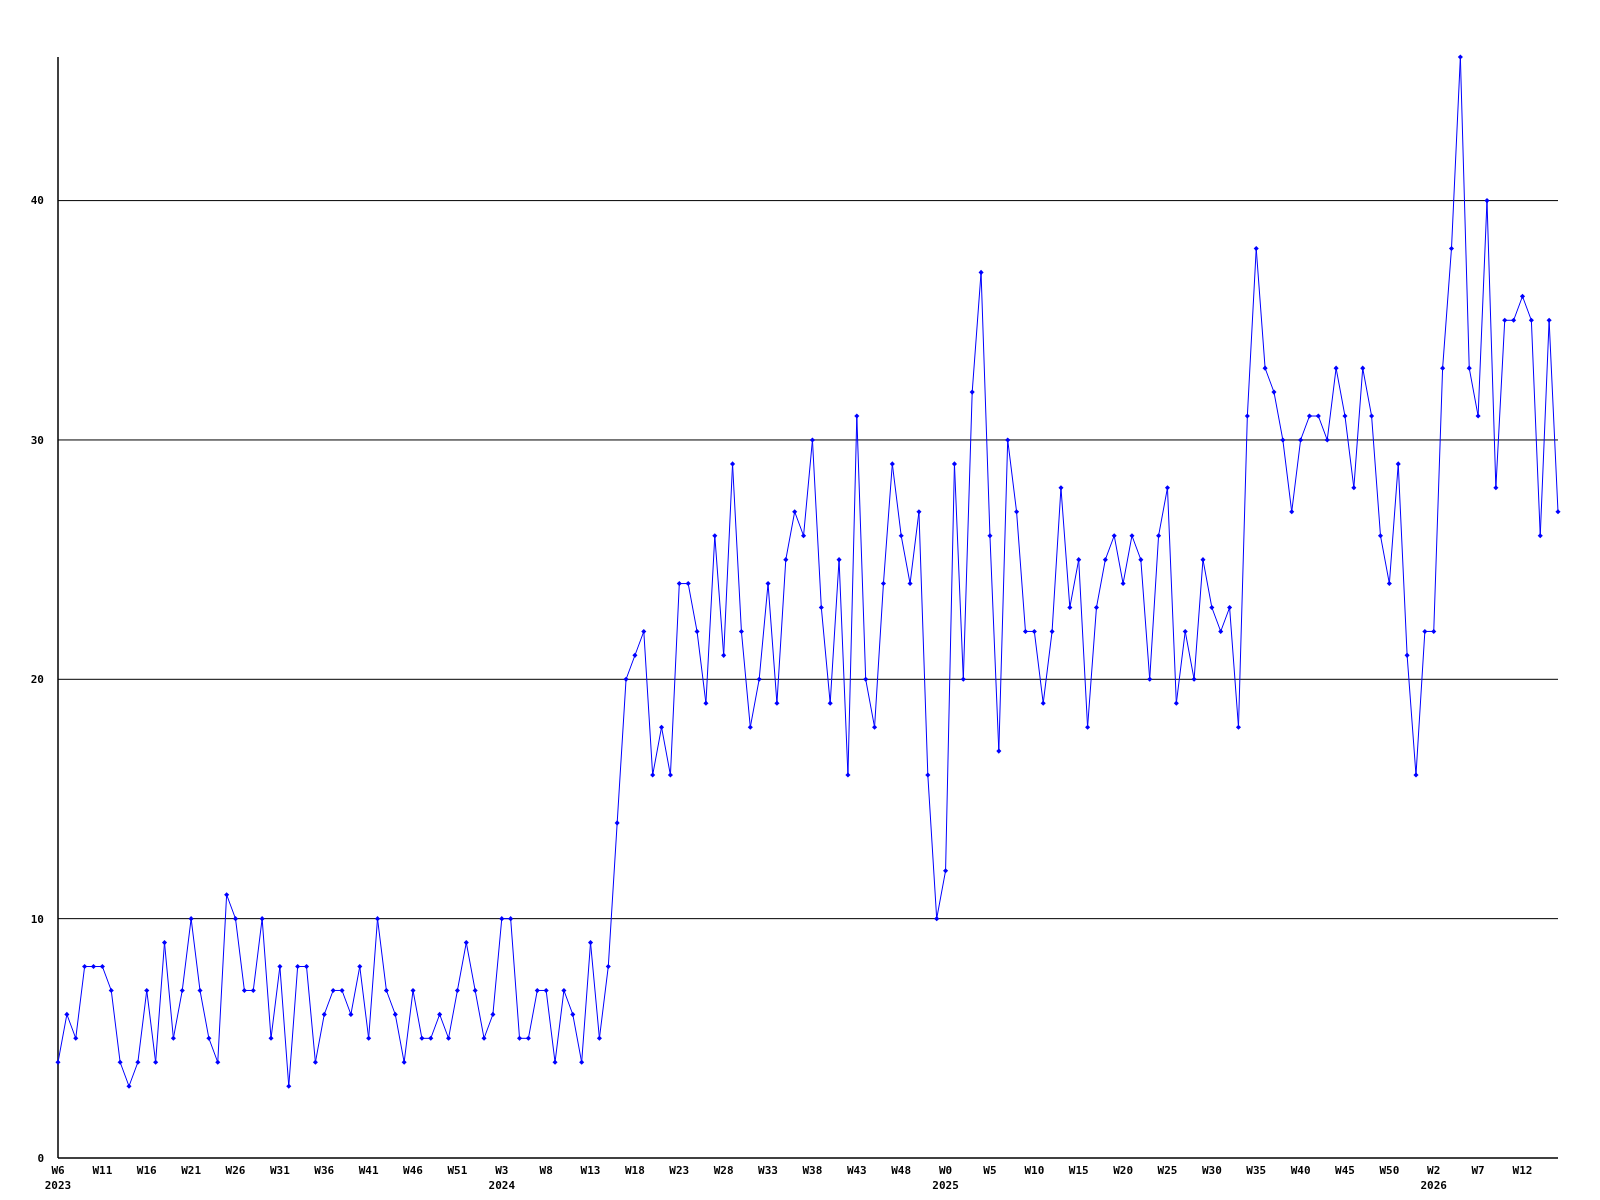 The width and height of the screenshot is (1600, 1200). Describe the element at coordinates (546, 1170) in the screenshot. I see `x-tick-label: W8` at that location.